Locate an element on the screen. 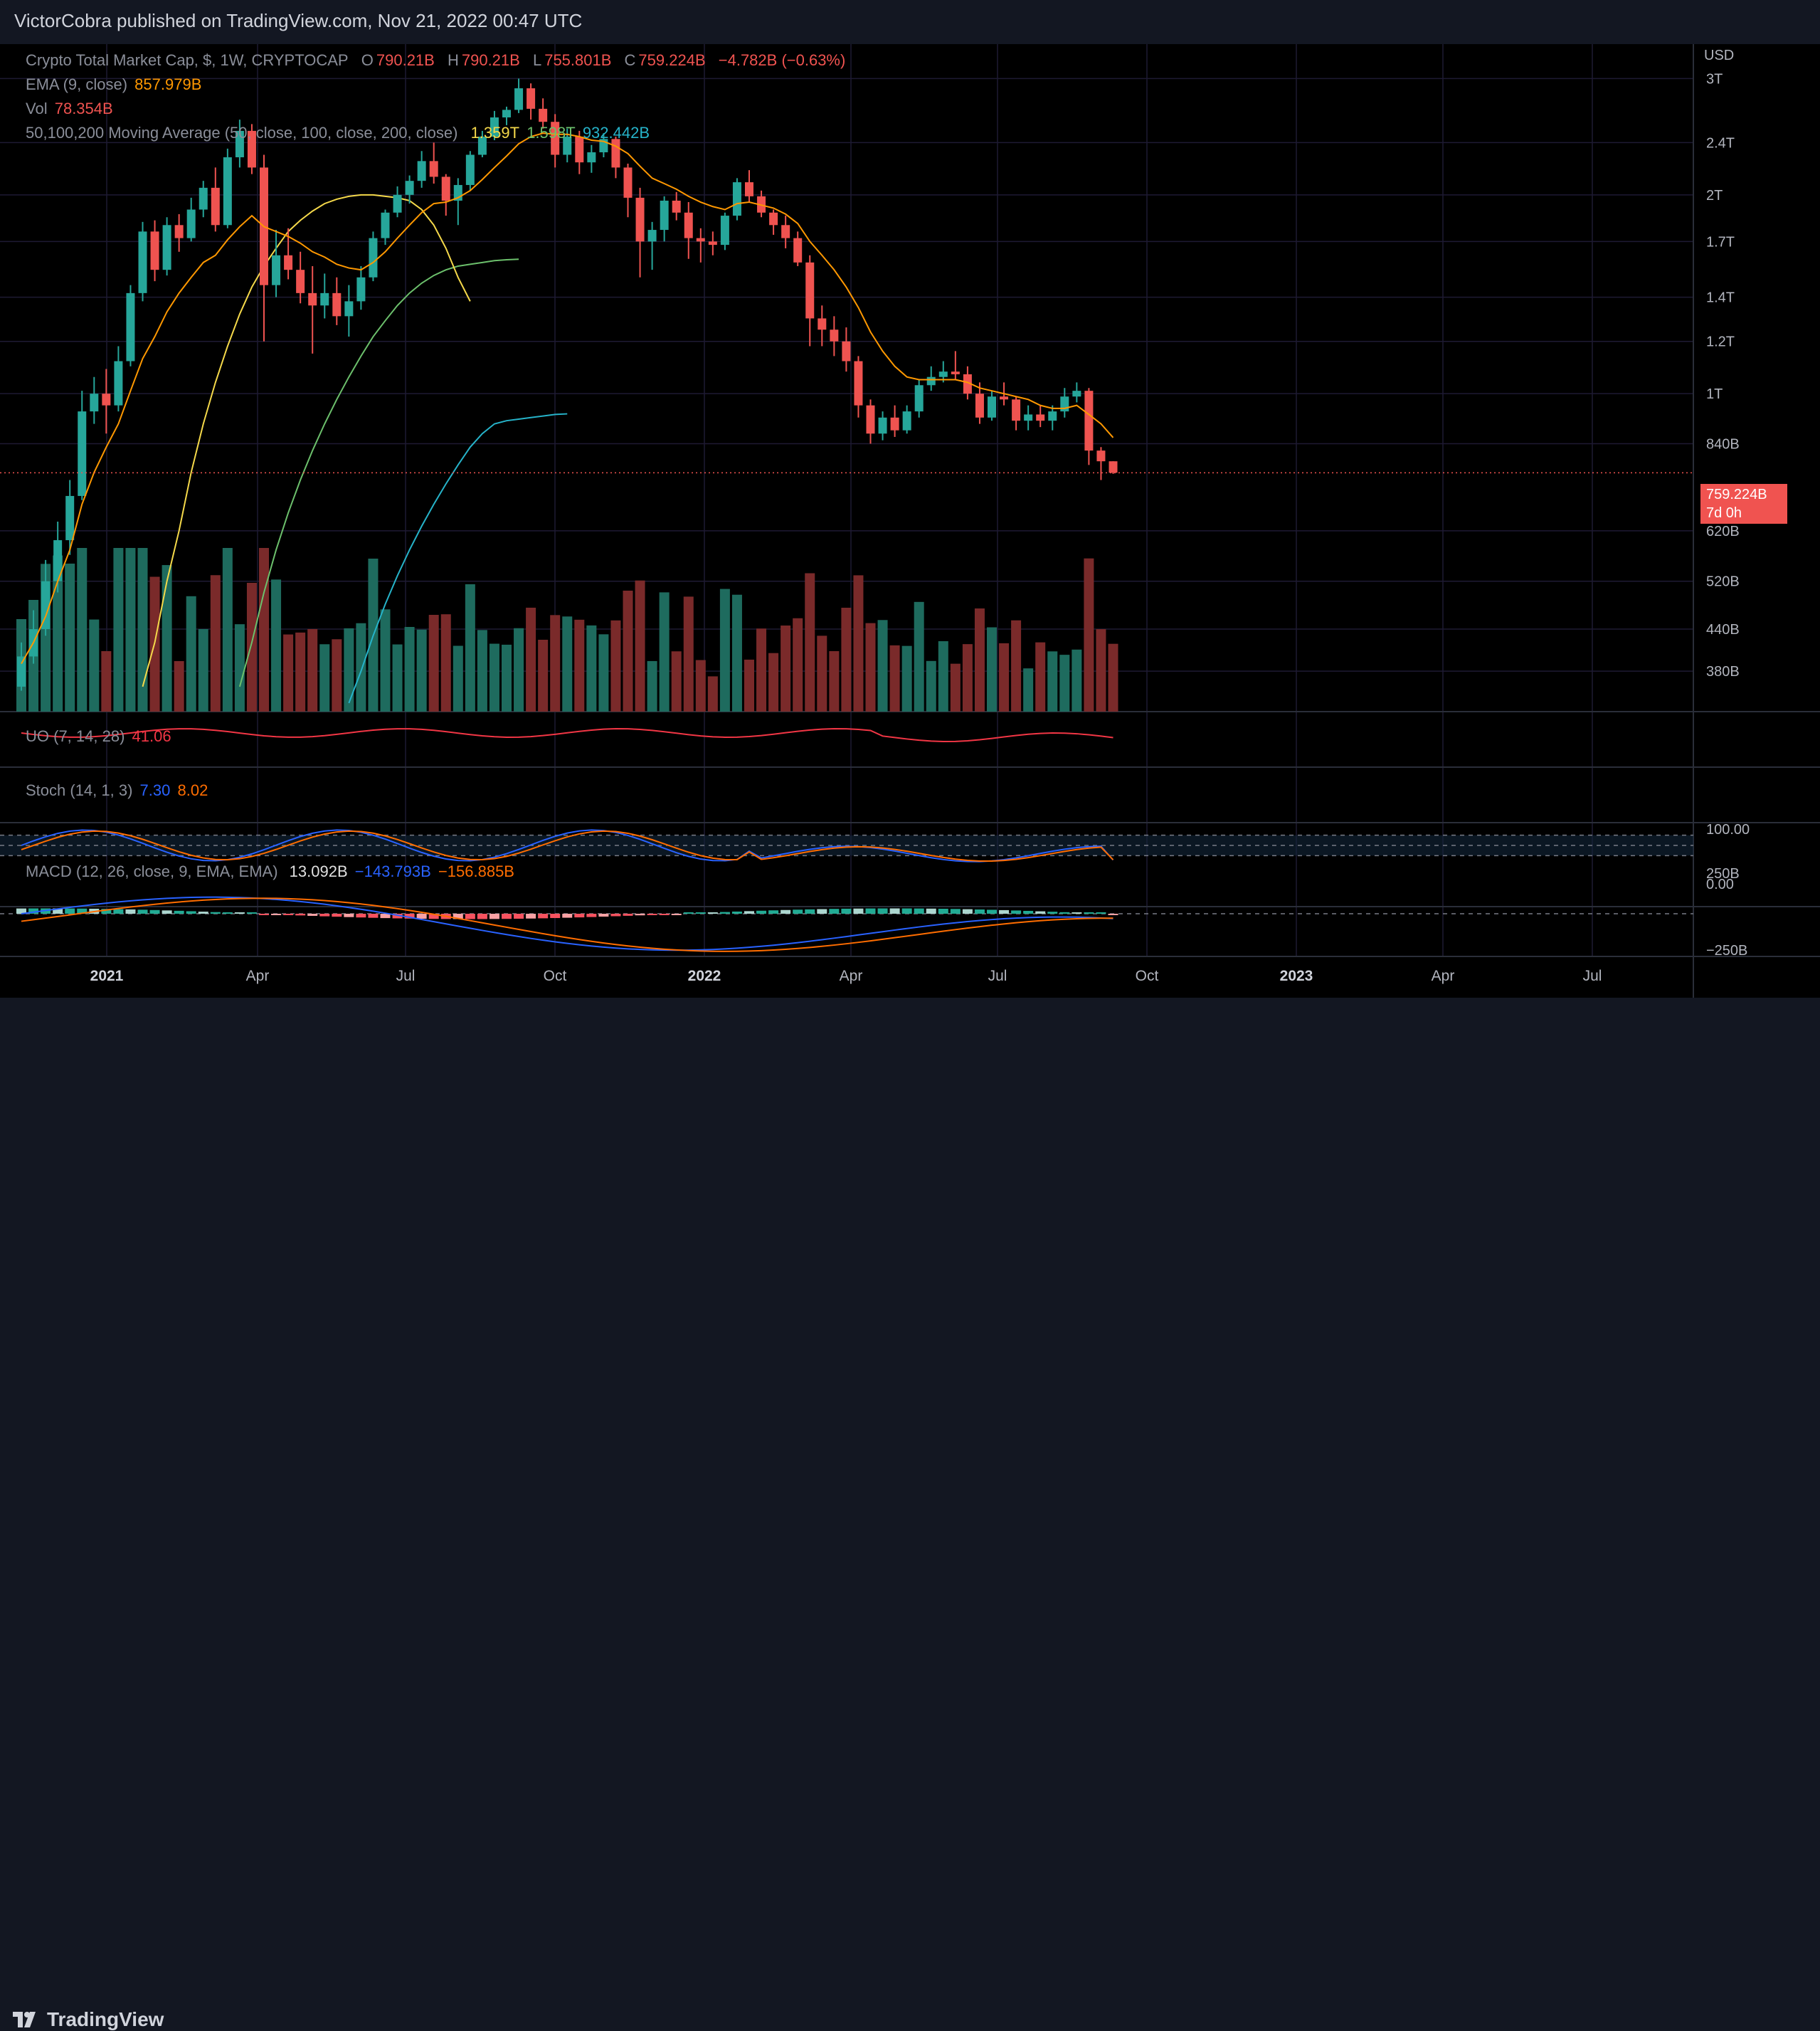 The image size is (1820, 2031). legend-macd-hist: 13.092B is located at coordinates (318, 871).